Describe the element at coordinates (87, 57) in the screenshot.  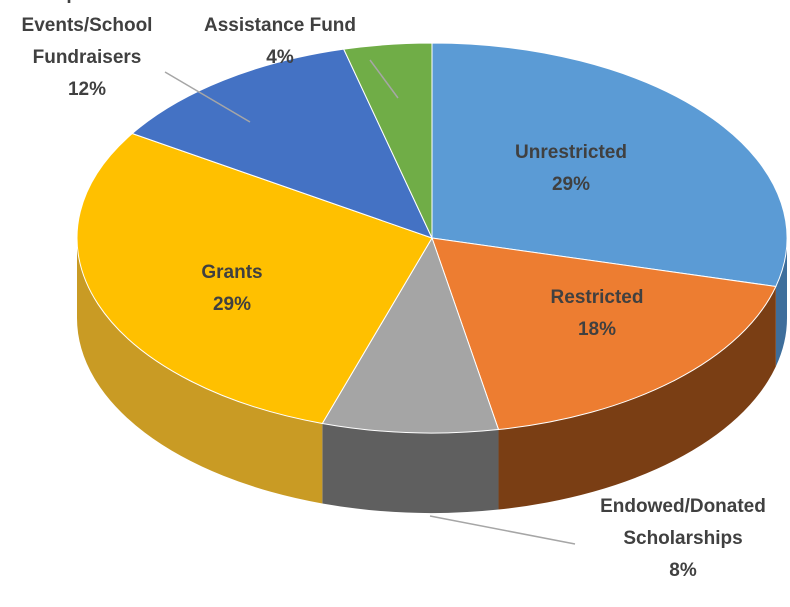
I see `slice-label-special-events-school-fundraisers-line-3: Fundraisers` at that location.